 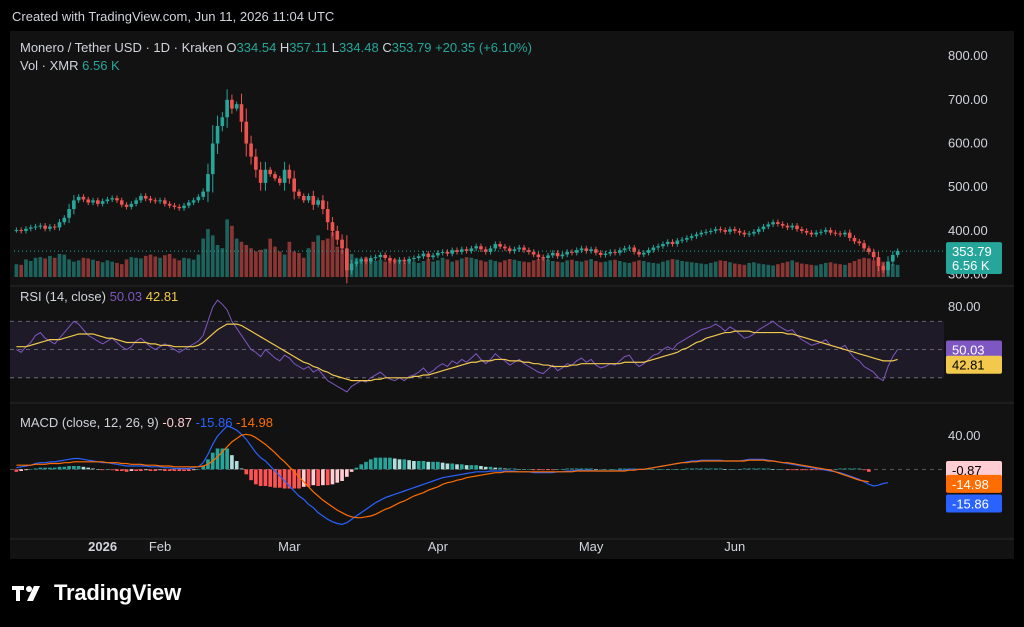 I want to click on time-axis-tick: Apr, so click(x=438, y=546).